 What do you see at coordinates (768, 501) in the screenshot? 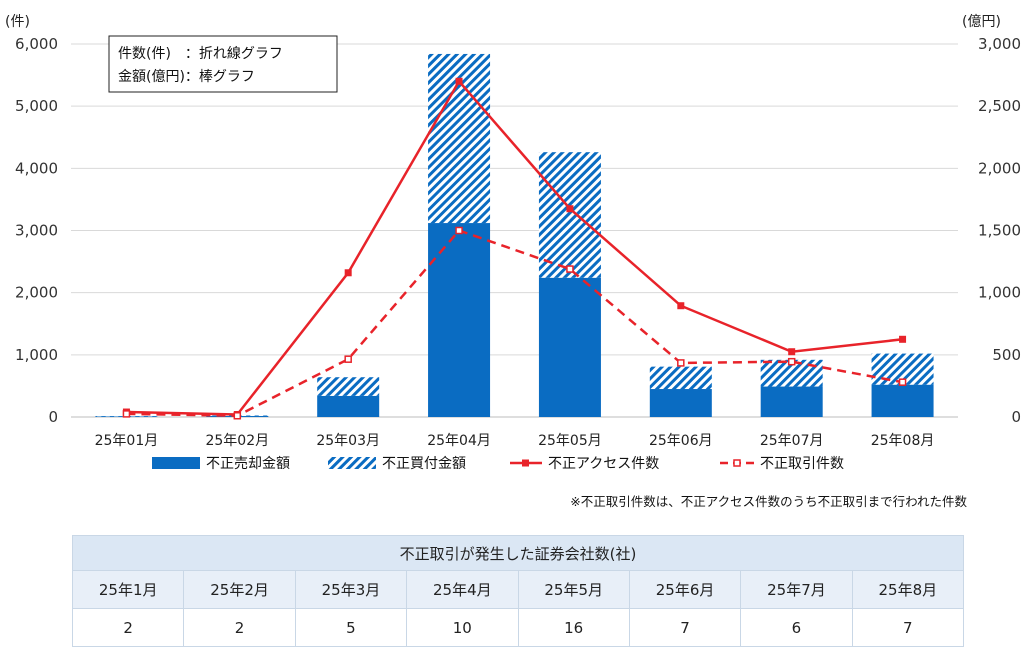
I see `footnote: ※不正取引件数は、不正アクセス件数のうち不正取引まで行われた件数` at bounding box center [768, 501].